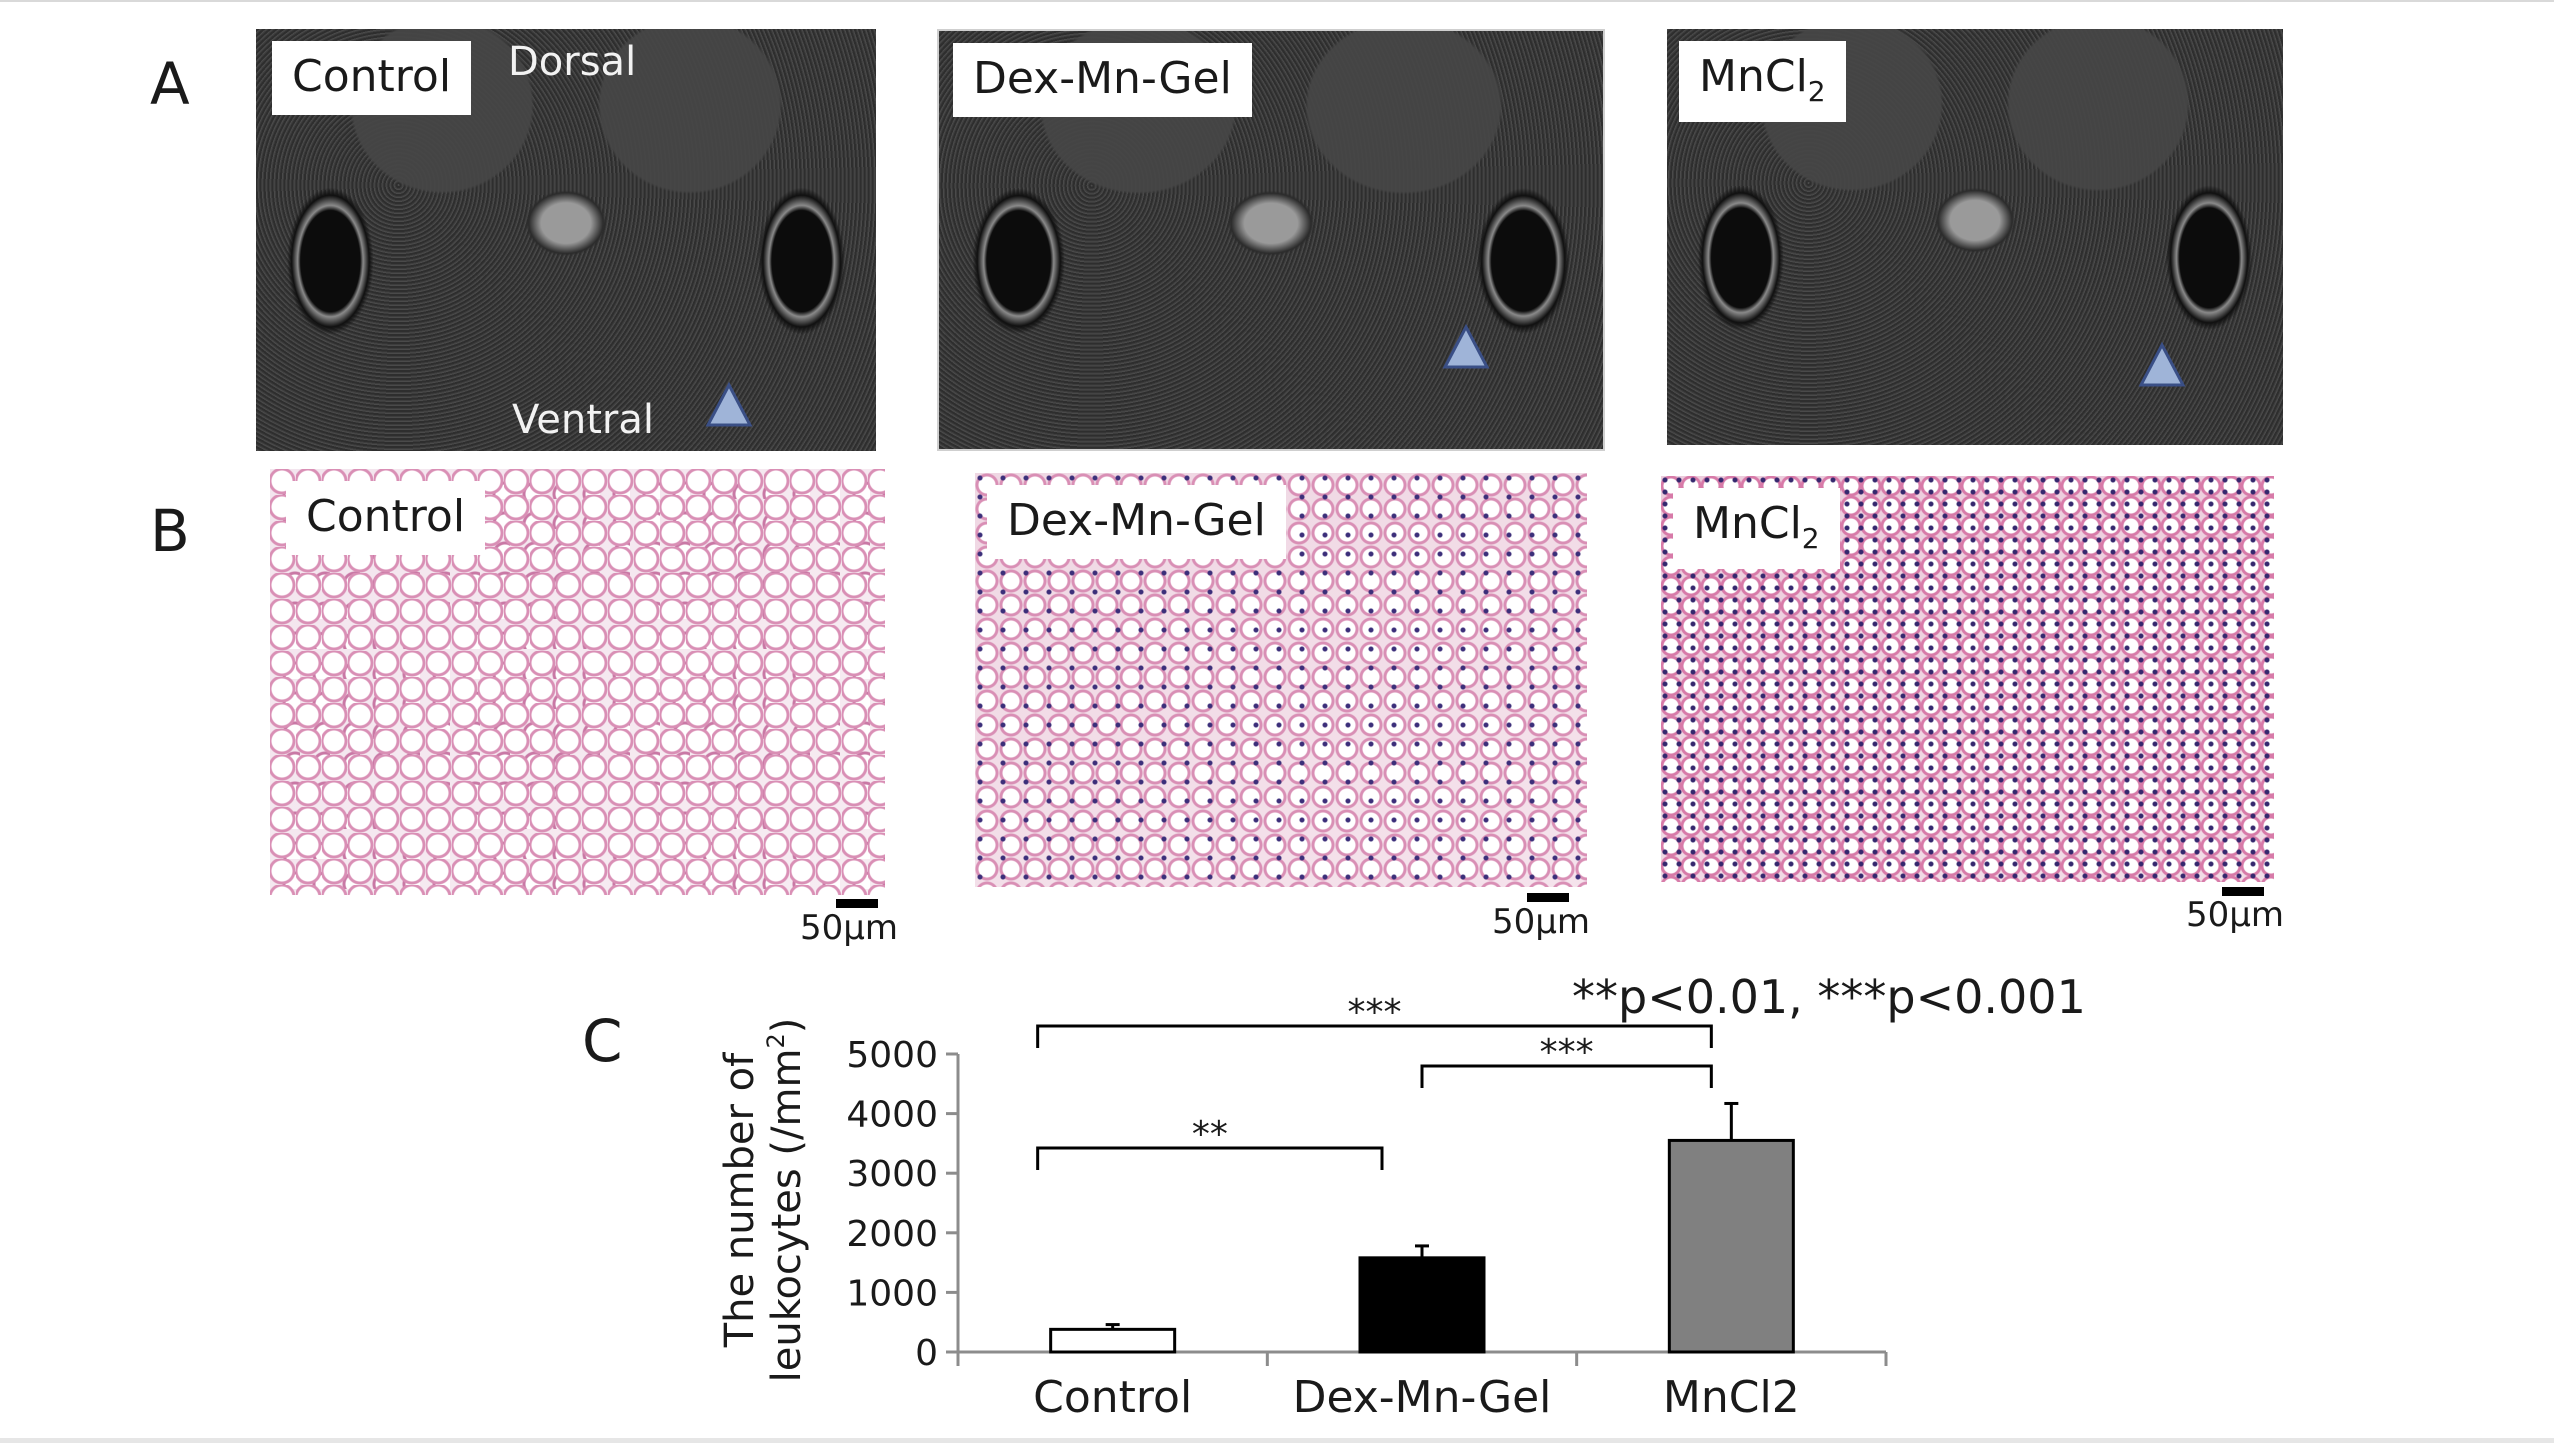  What do you see at coordinates (1210, 1134) in the screenshot?
I see `significance-stars: **` at bounding box center [1210, 1134].